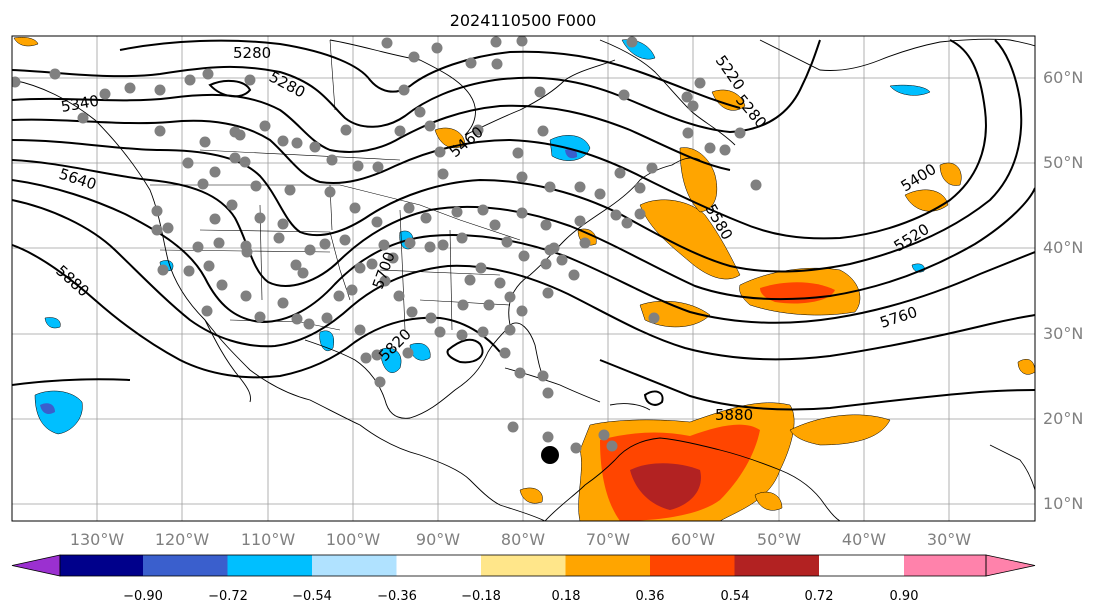  What do you see at coordinates (397, 596) in the screenshot?
I see `colorbar-tick-label: −0.36` at bounding box center [397, 596].